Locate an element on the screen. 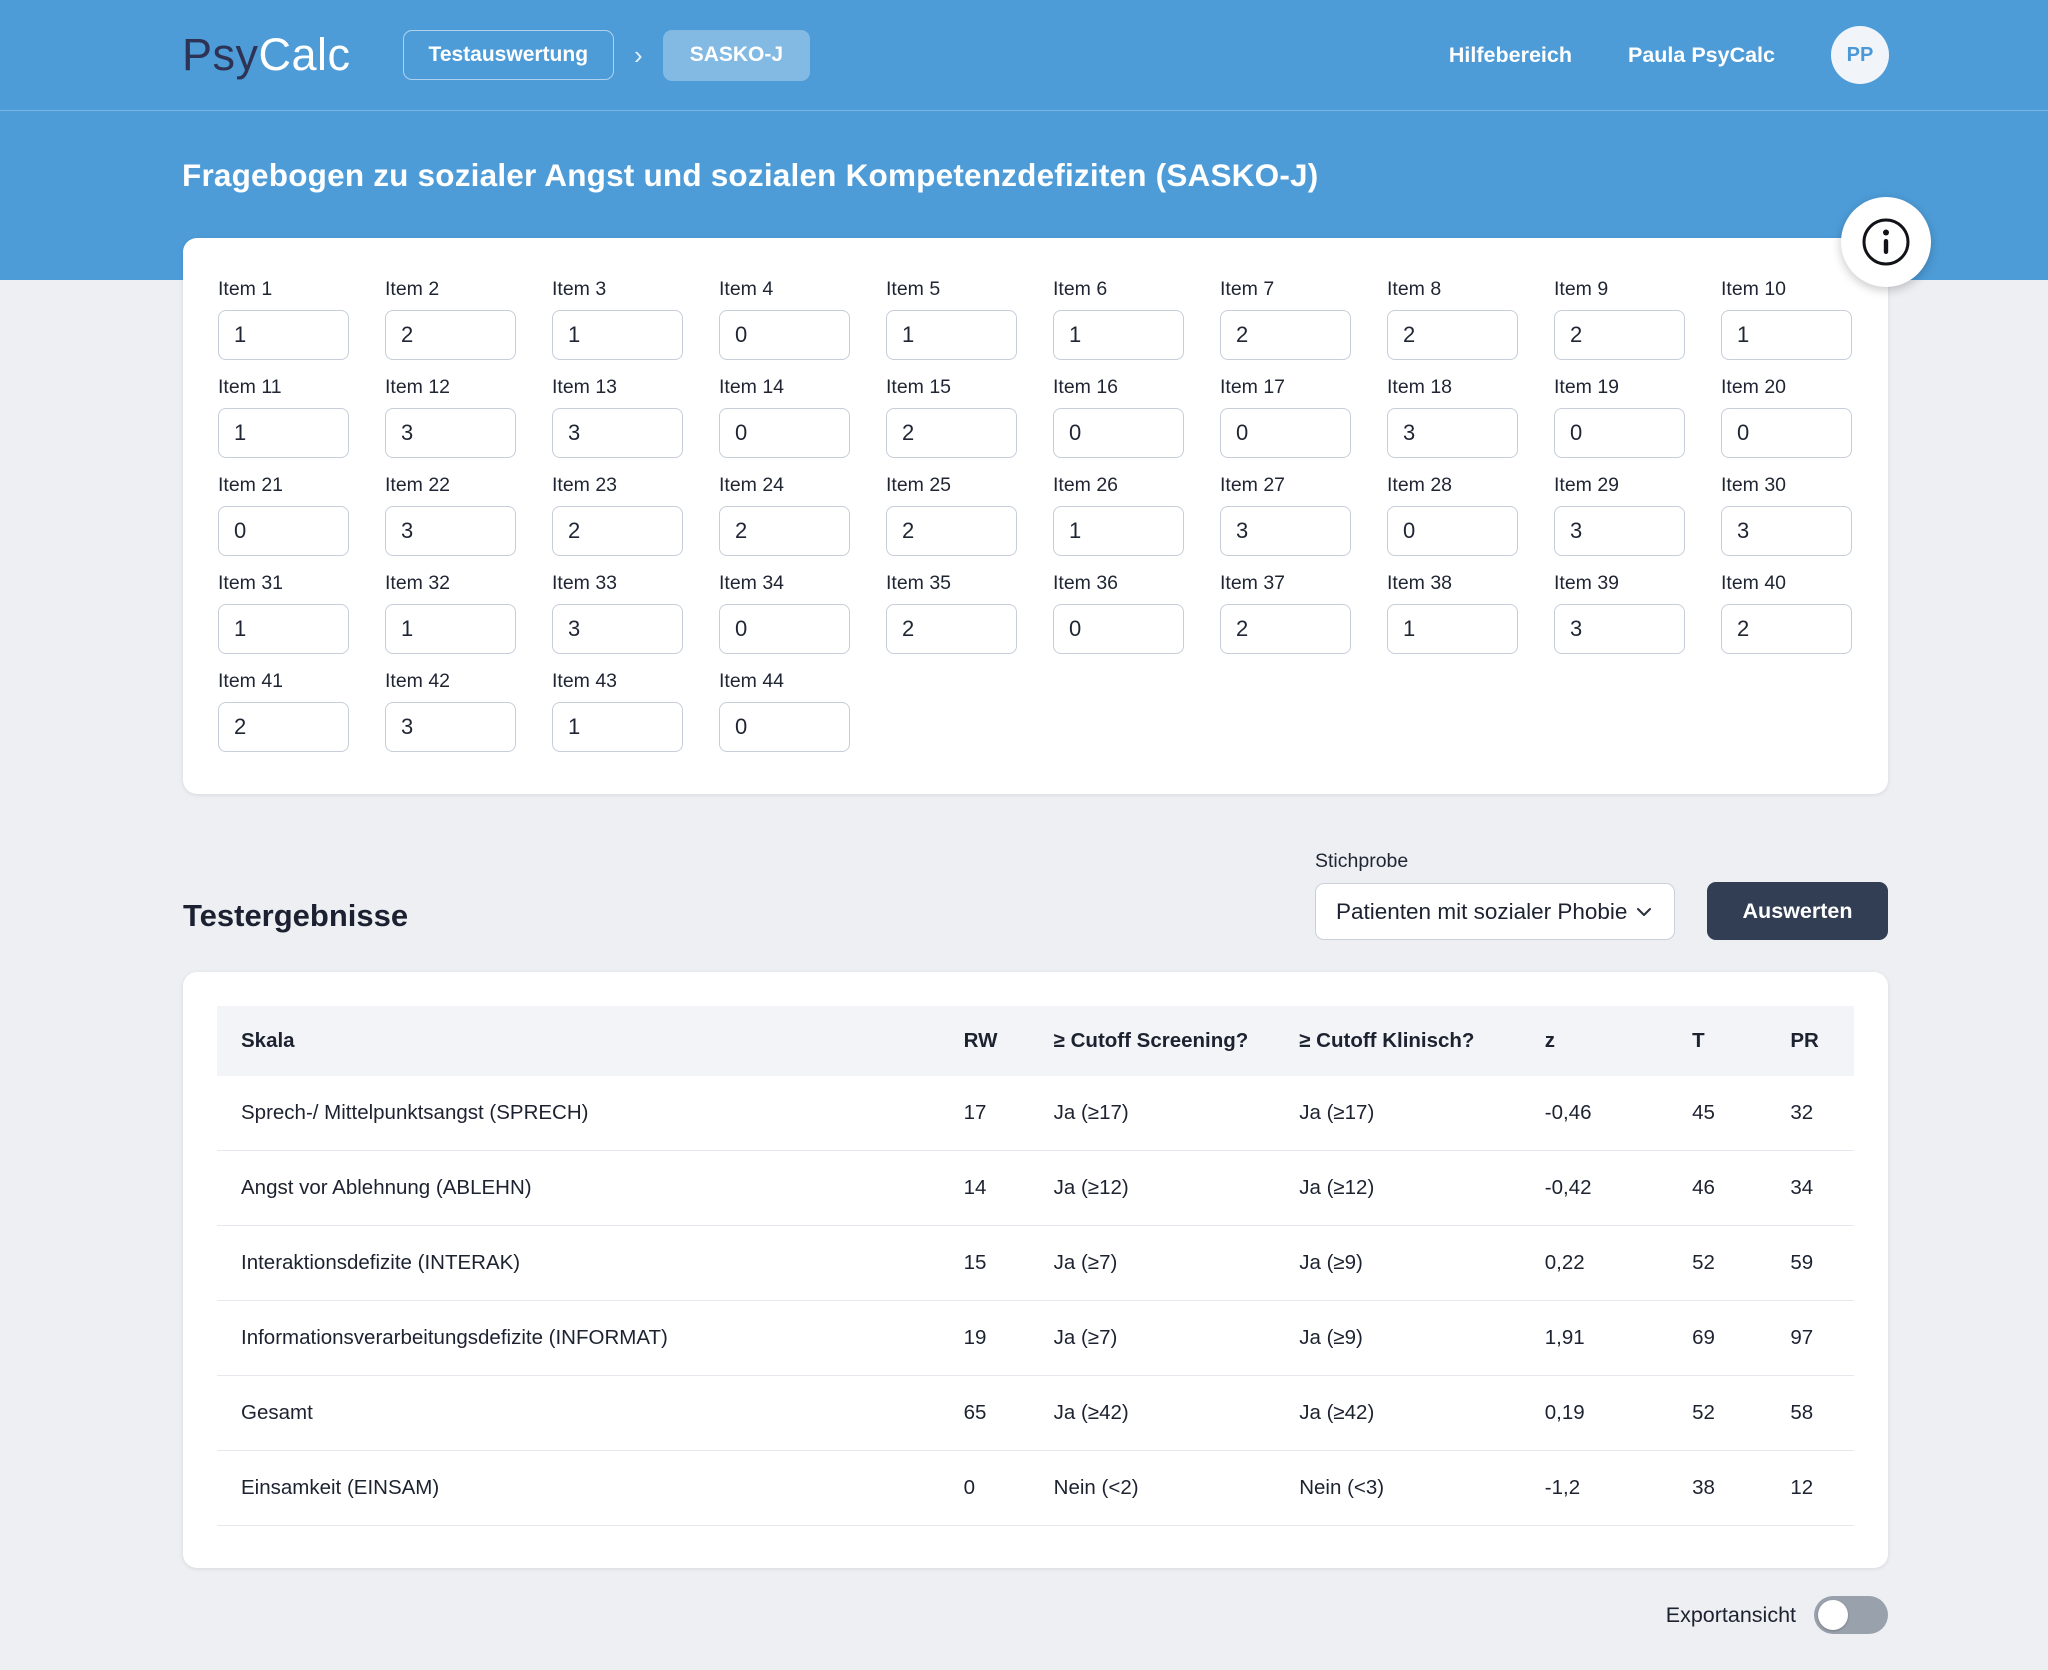 The width and height of the screenshot is (2048, 1670). item-label-40: Item 40 is located at coordinates (1754, 583).